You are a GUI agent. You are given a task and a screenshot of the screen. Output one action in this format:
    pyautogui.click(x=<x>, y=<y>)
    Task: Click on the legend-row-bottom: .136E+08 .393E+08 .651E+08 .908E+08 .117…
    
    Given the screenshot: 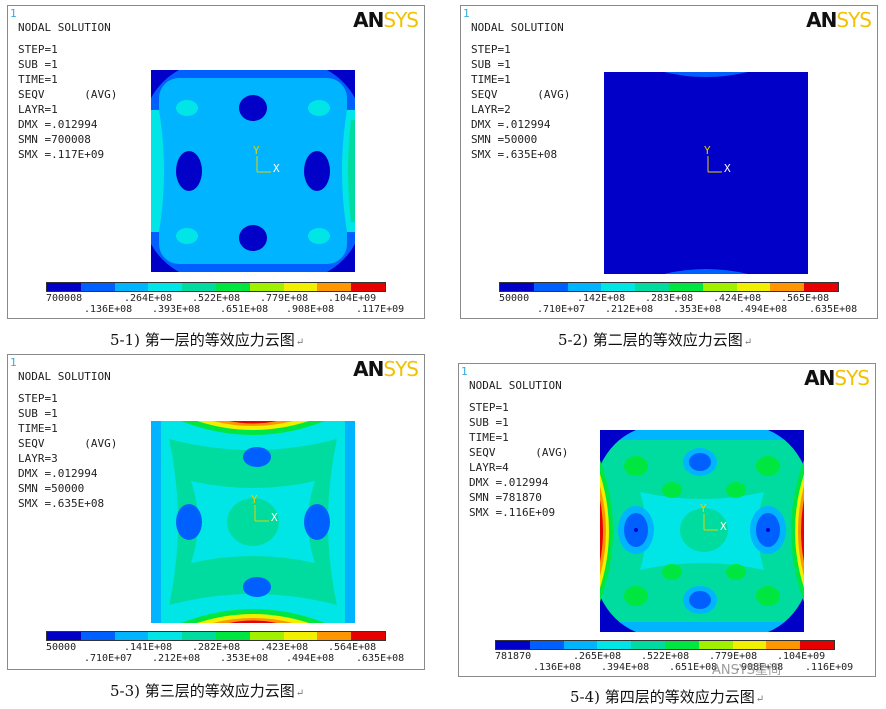 What is the action you would take?
    pyautogui.click(x=244, y=309)
    